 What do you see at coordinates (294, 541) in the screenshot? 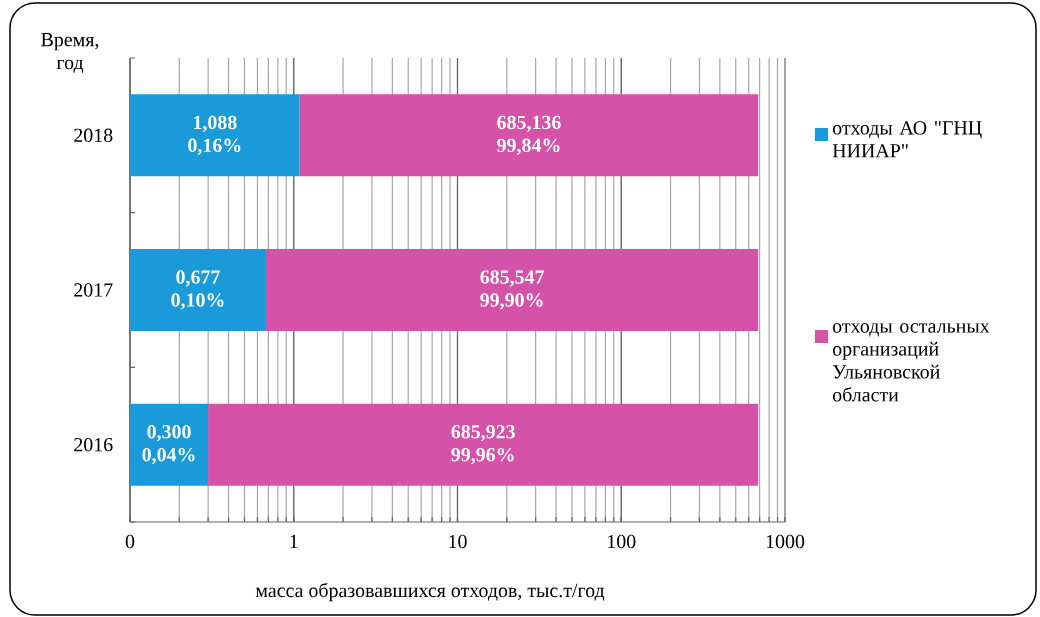
I see `x-tick-label: 1` at bounding box center [294, 541].